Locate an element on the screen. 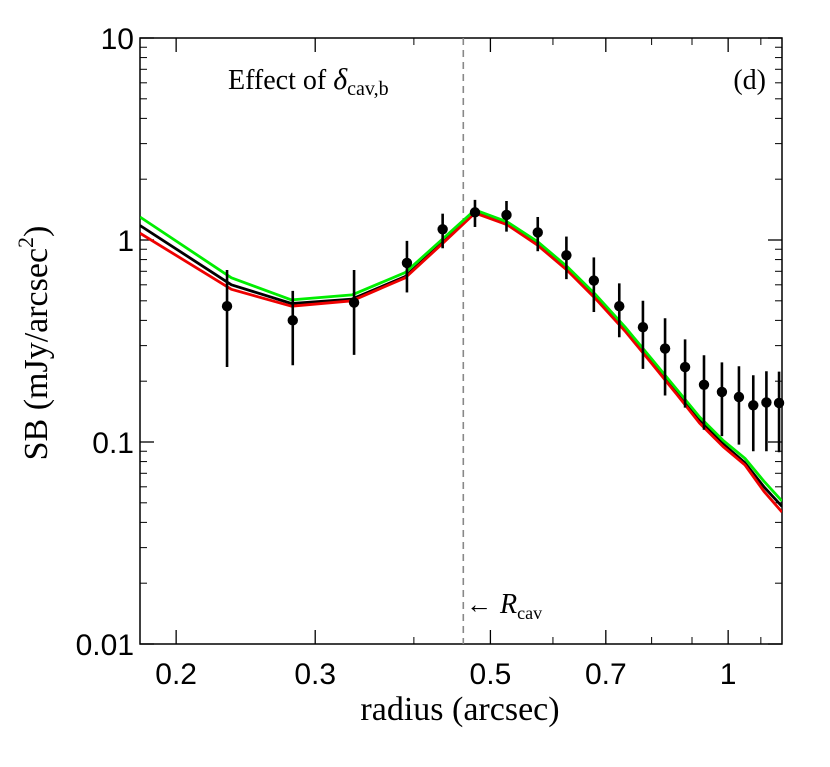 This screenshot has width=830, height=767. y-tick-label: 0.01 is located at coordinates (105, 645).